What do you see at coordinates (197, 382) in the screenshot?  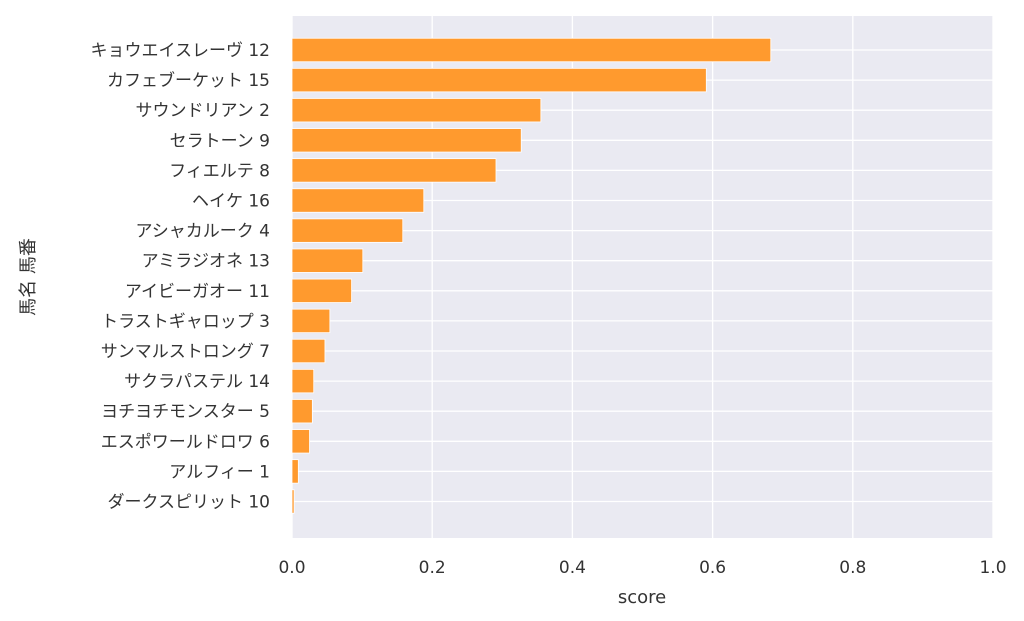 I see `y-tick-label: サクラパステル 14` at bounding box center [197, 382].